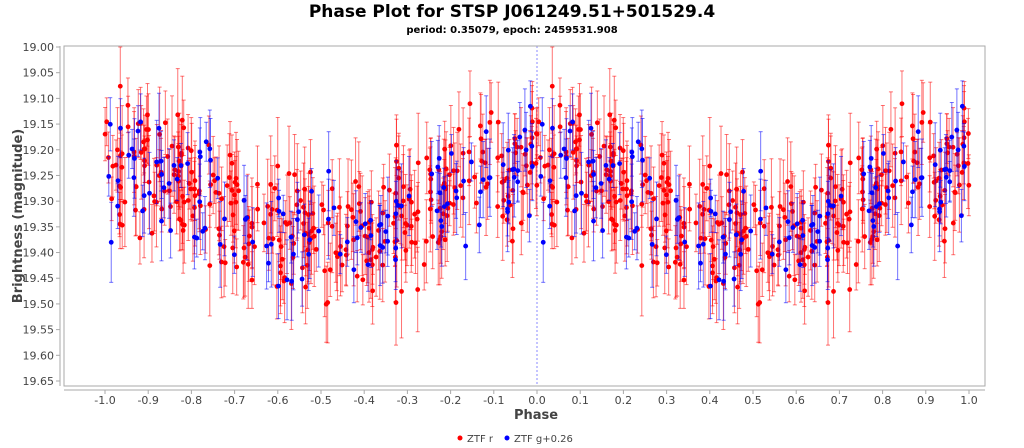  What do you see at coordinates (320, 400) in the screenshot?
I see `x-tick-label: -0.5` at bounding box center [320, 400].